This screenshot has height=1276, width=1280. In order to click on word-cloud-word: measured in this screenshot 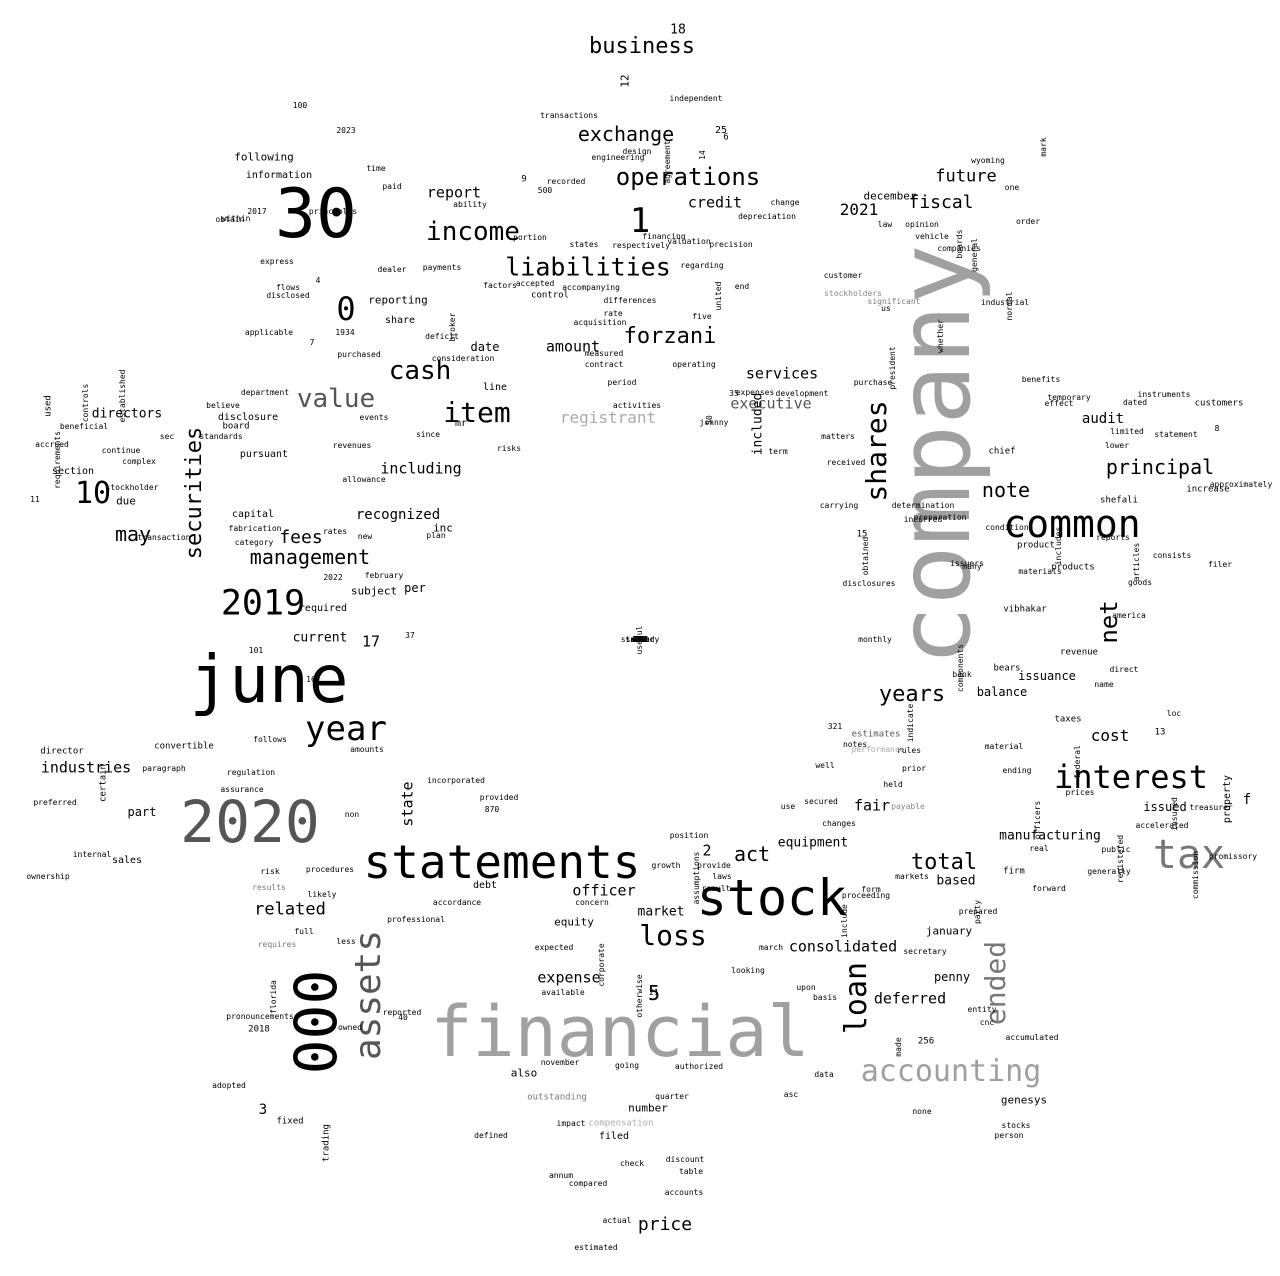, I will do `click(604, 353)`.